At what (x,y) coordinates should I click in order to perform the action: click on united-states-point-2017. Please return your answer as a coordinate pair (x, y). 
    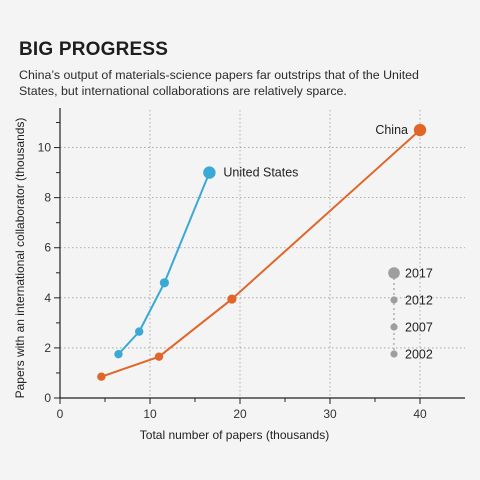
    Looking at the image, I should click on (209, 172).